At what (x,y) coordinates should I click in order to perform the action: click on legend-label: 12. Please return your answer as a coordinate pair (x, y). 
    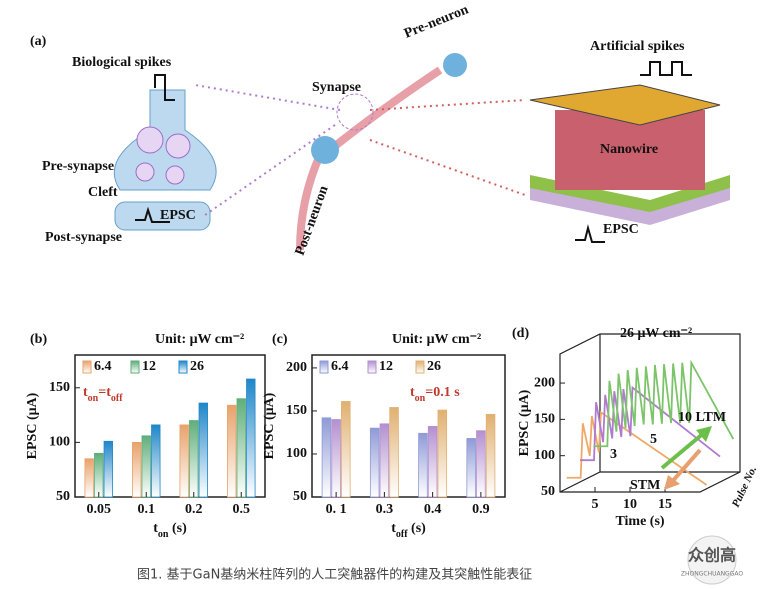
    Looking at the image, I should click on (386, 366).